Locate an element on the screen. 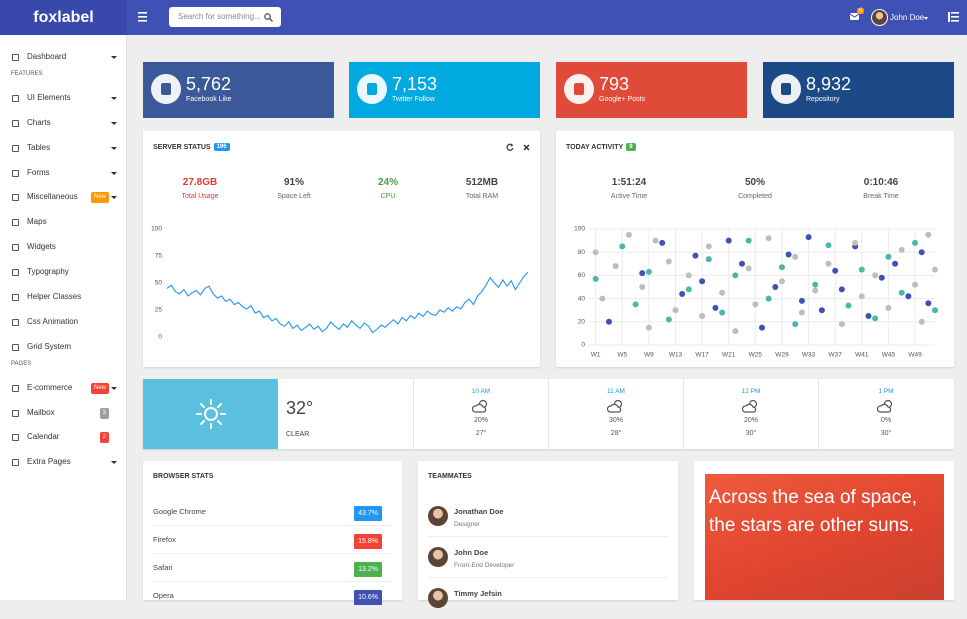  menu-label: Calendar is located at coordinates (43, 437).